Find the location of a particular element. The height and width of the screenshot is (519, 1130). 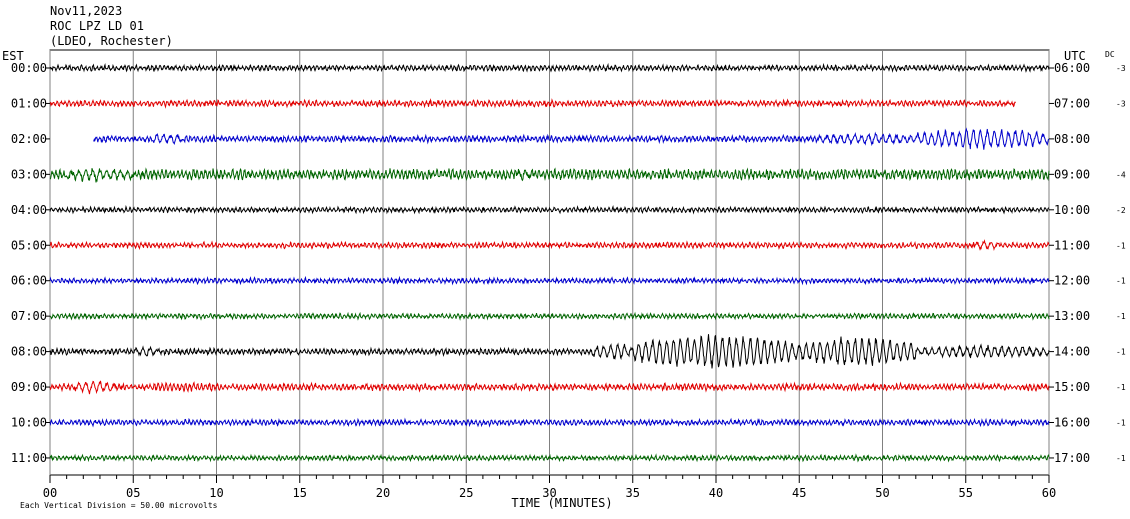

utc-label: 15:00 is located at coordinates (1072, 387).